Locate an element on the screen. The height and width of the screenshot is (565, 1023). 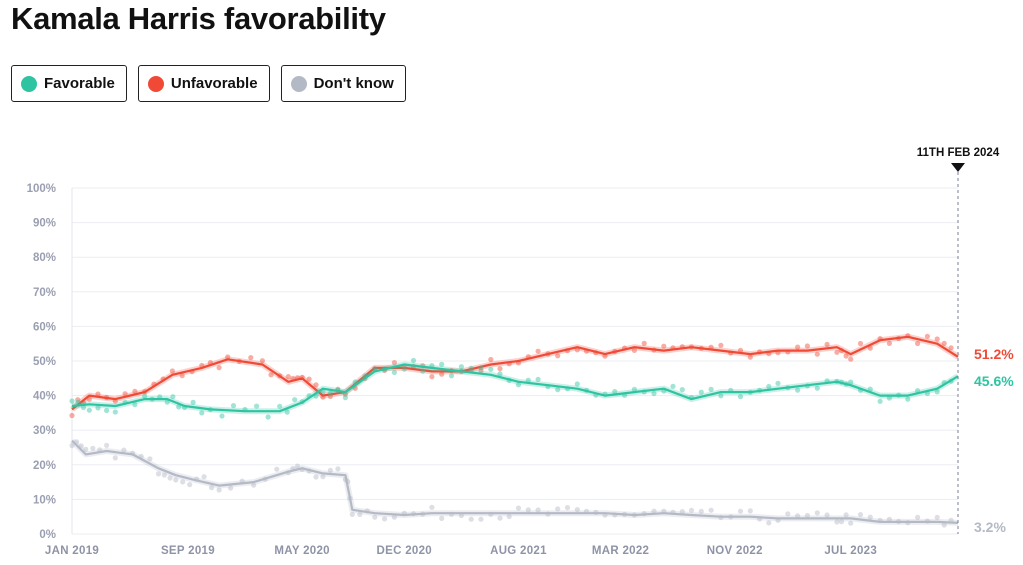
legend-favorable-toggle: Favorable is located at coordinates (69, 83).